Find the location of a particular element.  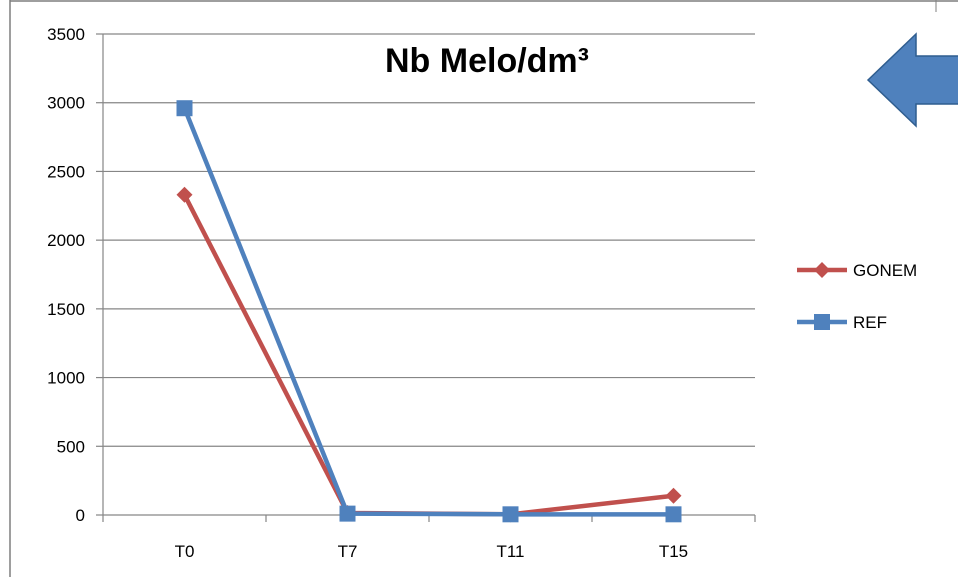

y-tick-label: 0 is located at coordinates (80, 515).